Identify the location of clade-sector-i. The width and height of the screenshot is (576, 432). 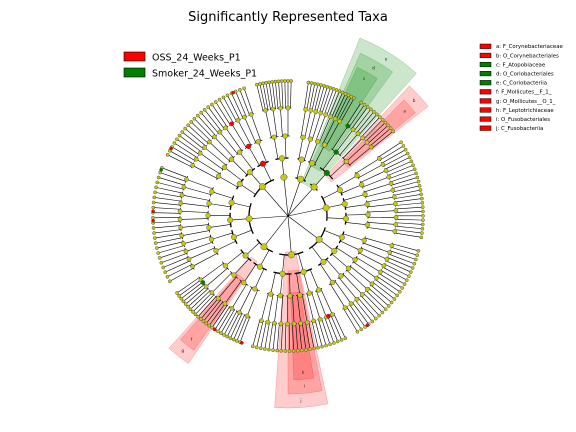
(305, 332).